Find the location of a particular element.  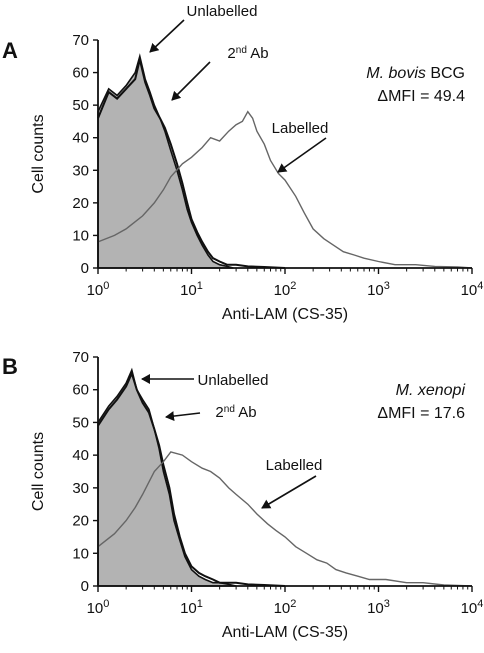

panel-label: B is located at coordinates (10, 366).